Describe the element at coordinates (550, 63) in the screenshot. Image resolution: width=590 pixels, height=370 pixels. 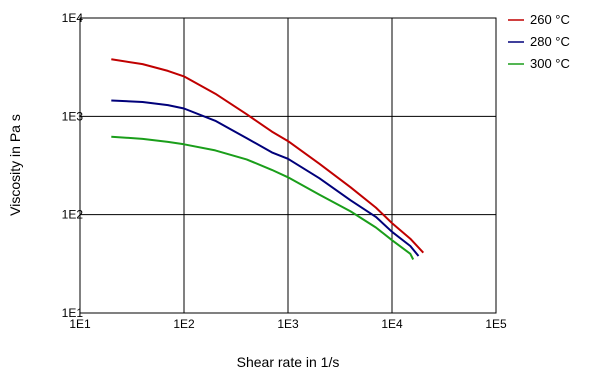
I see `legend-entry: 300 °C` at that location.